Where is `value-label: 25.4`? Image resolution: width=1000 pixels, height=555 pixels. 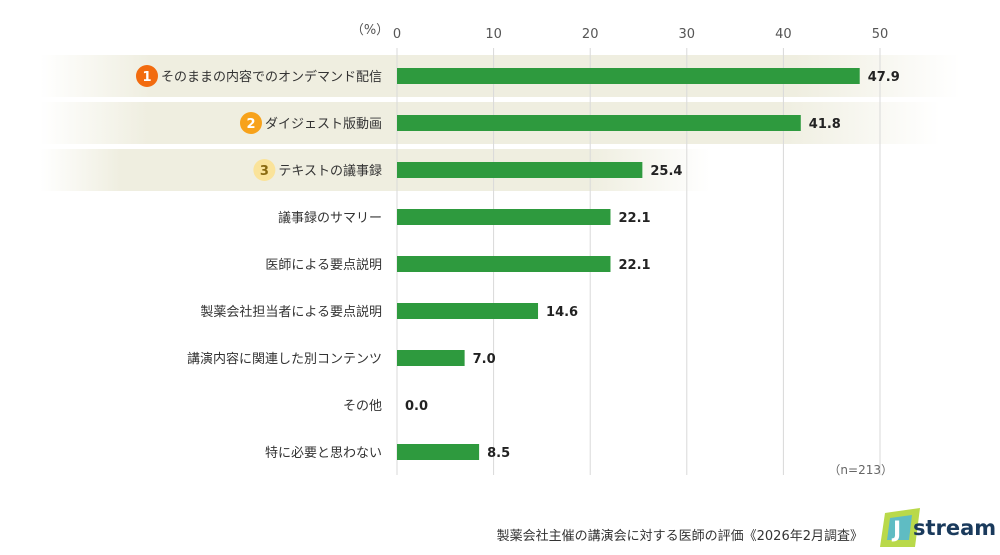 value-label: 25.4 is located at coordinates (666, 171).